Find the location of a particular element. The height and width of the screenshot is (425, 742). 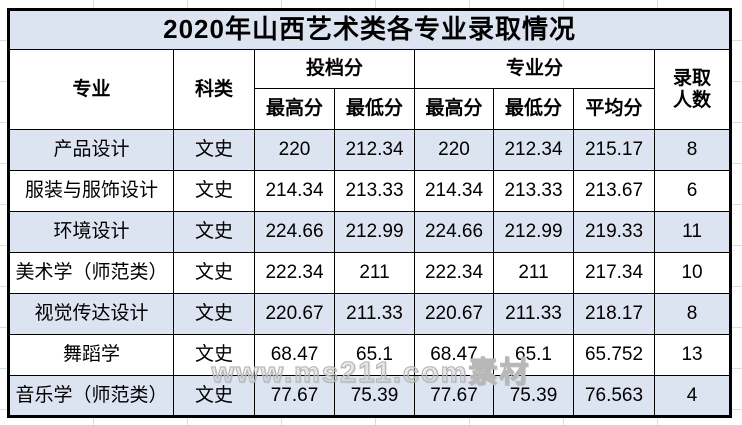

cell-major: 视觉传达设计 is located at coordinates (91, 314).